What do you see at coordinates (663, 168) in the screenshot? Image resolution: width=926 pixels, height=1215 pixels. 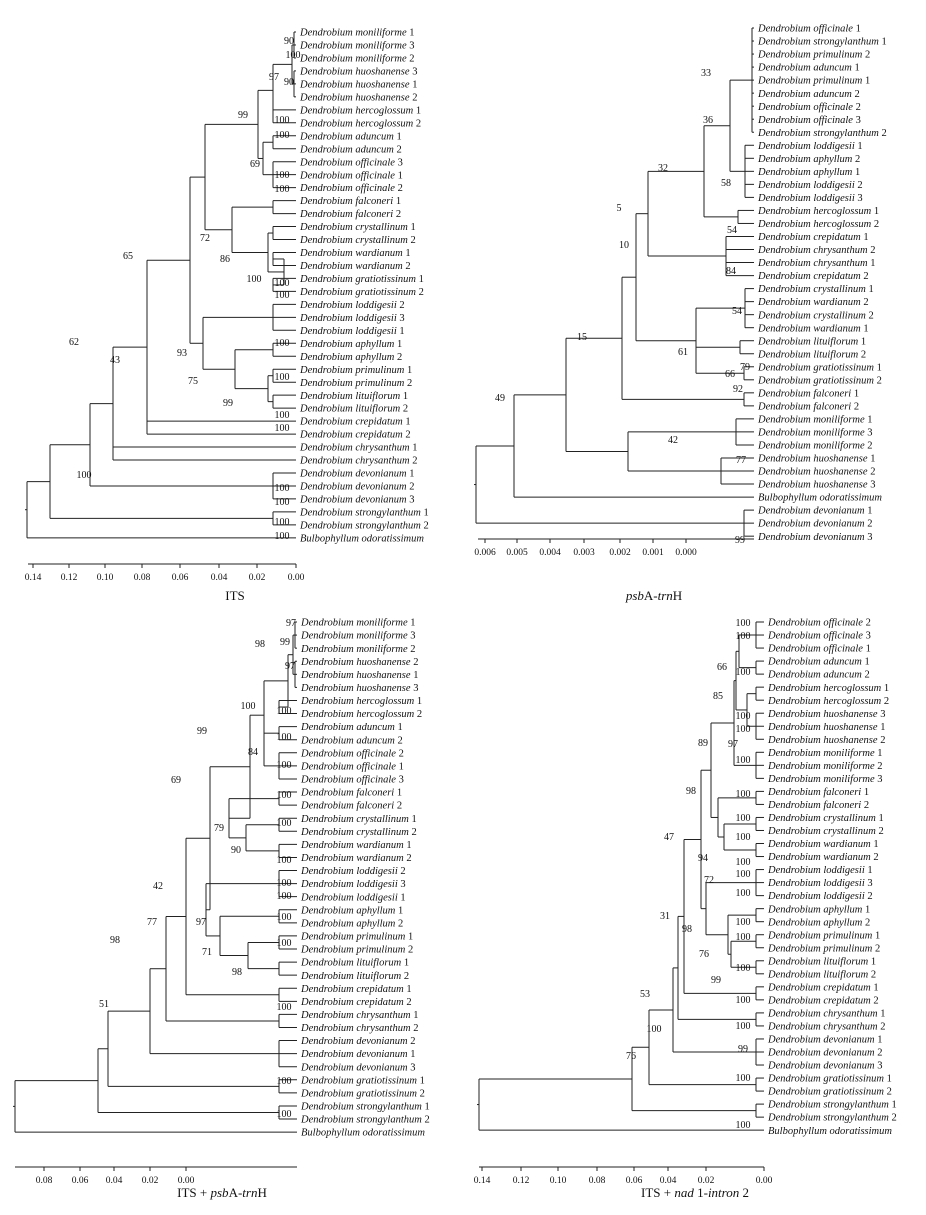 I see `bootstrap-value: 32` at bounding box center [663, 168].